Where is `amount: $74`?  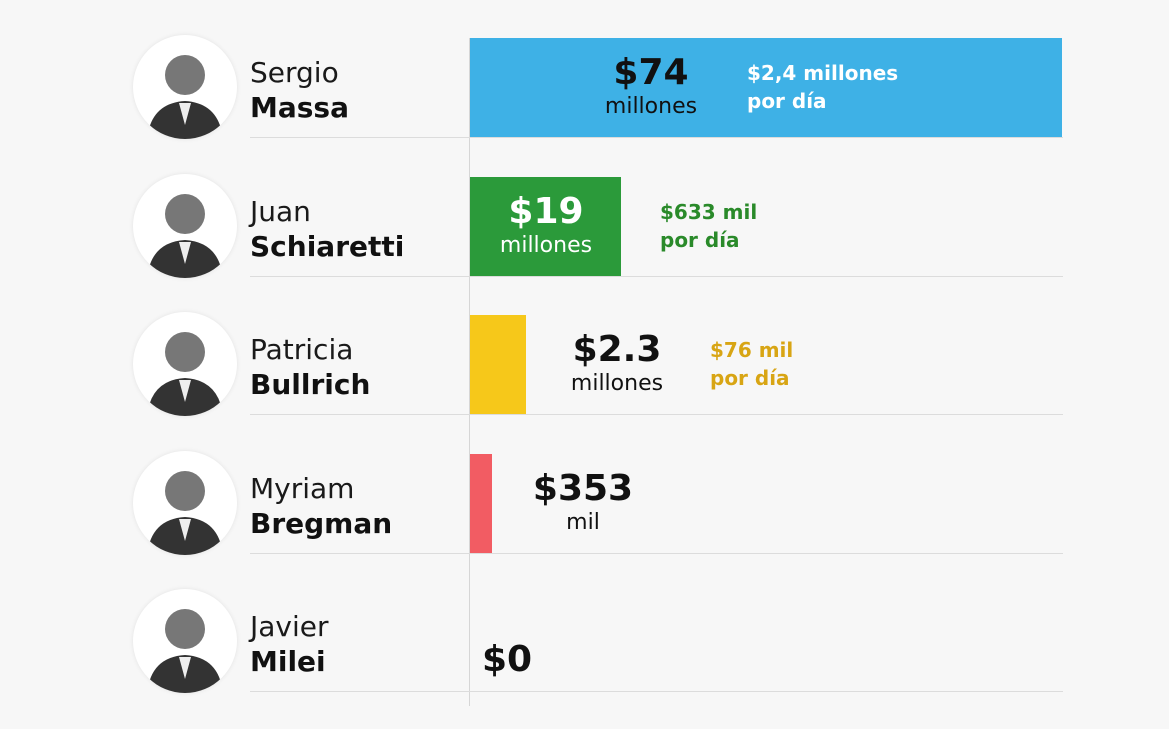
amount: $74 is located at coordinates (651, 72).